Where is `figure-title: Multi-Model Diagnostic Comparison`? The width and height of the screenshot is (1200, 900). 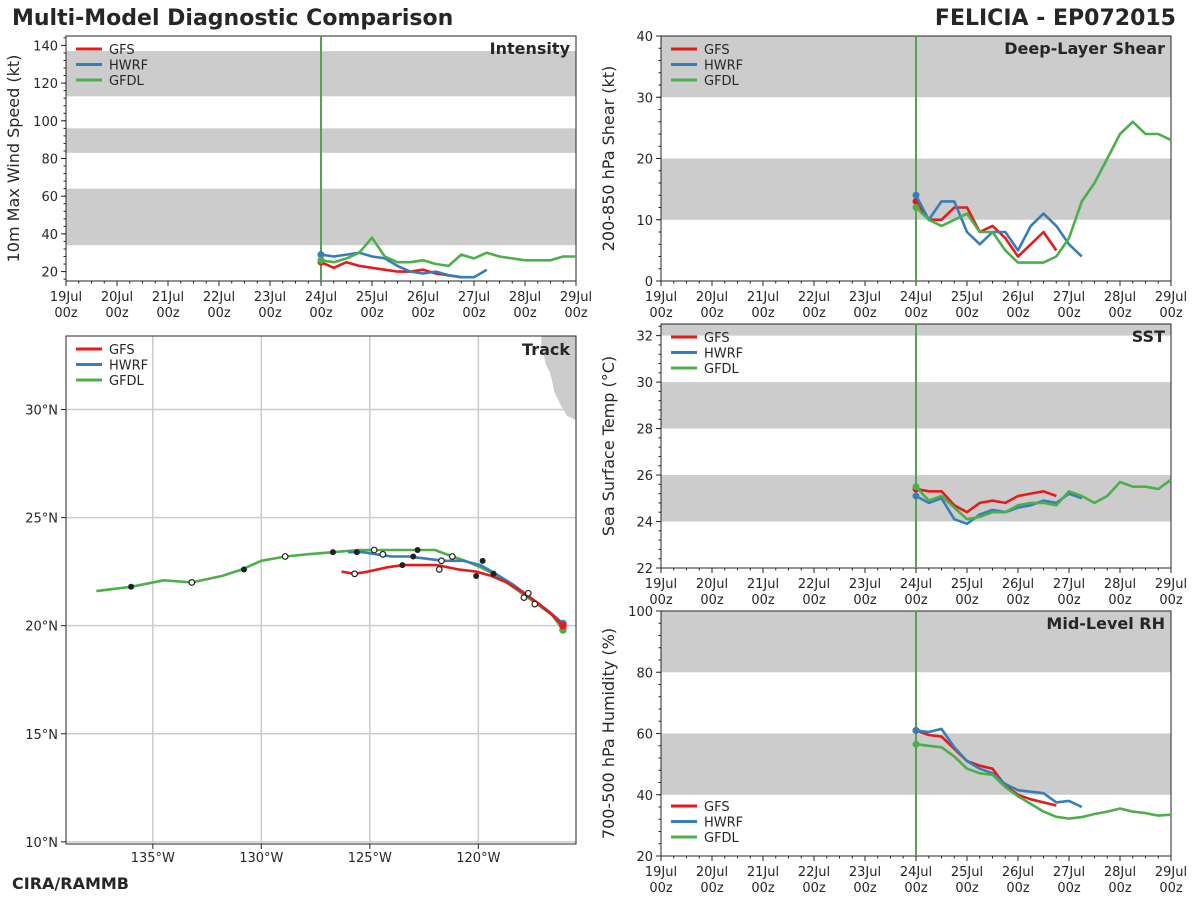 figure-title: Multi-Model Diagnostic Comparison is located at coordinates (233, 18).